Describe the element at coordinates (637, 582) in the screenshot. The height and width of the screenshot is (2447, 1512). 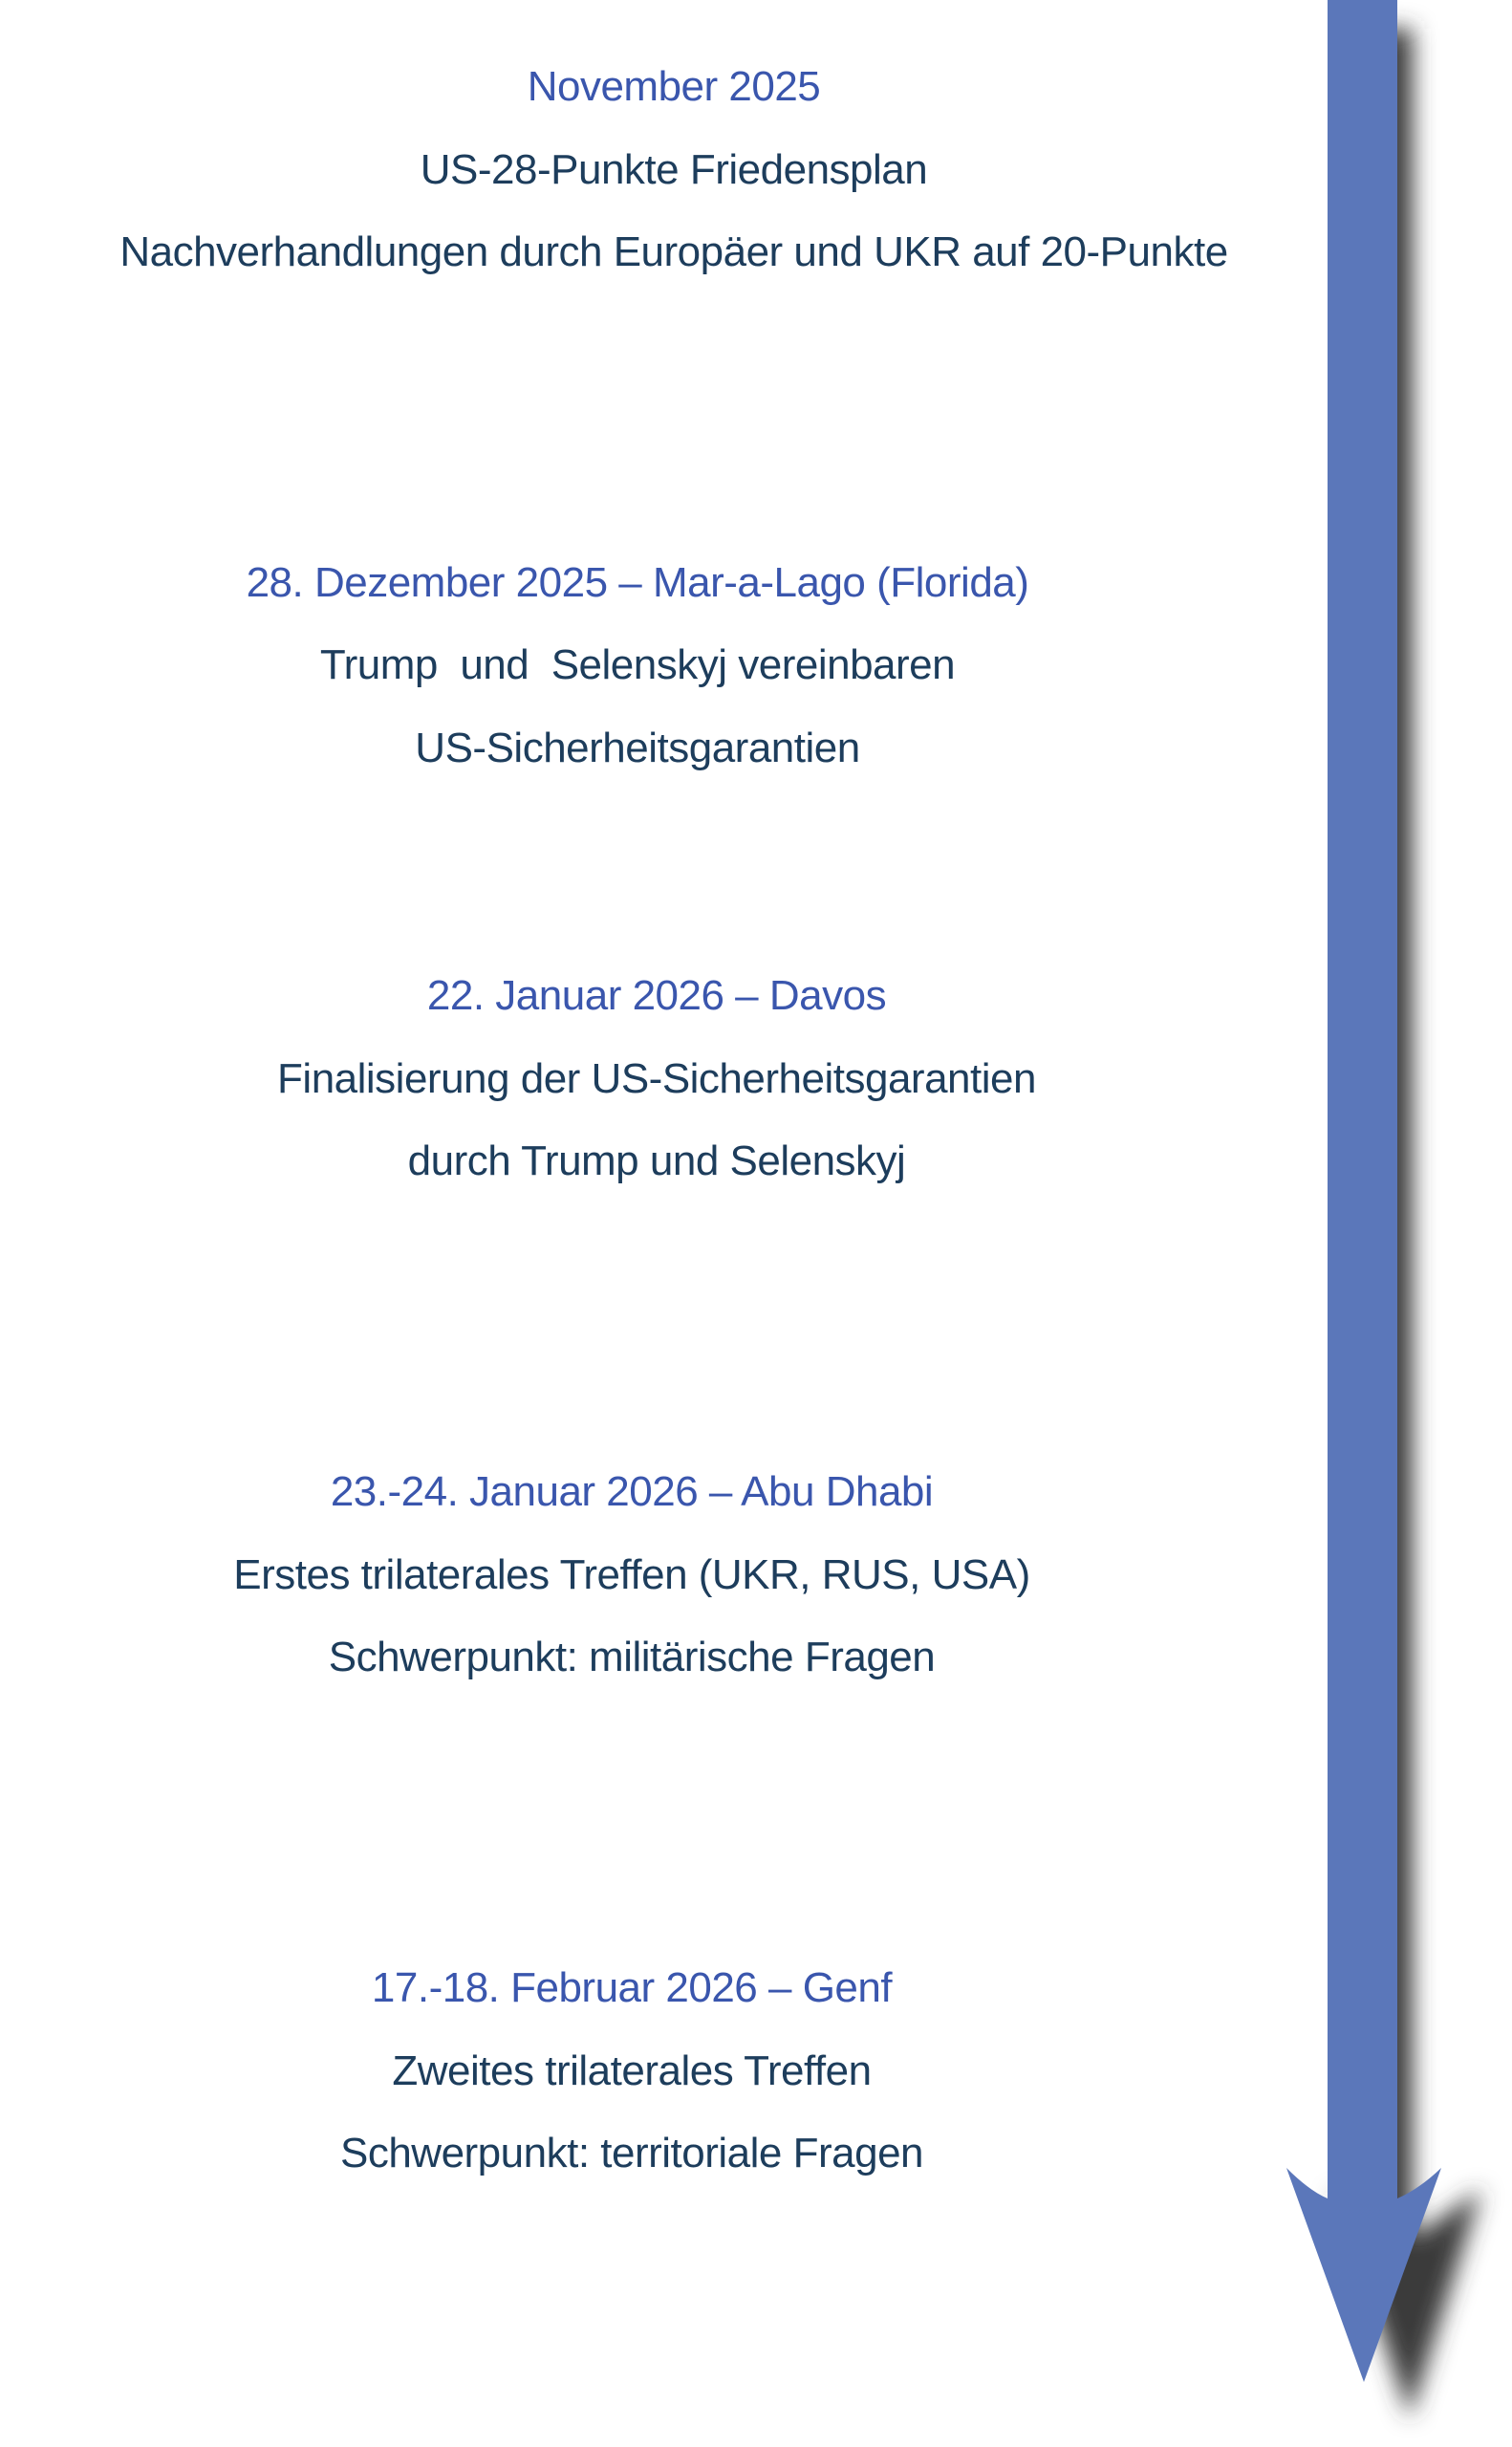
I see `event-2-date: 28. Dezember 2025 – Mar-a-Lago (Florida)` at that location.